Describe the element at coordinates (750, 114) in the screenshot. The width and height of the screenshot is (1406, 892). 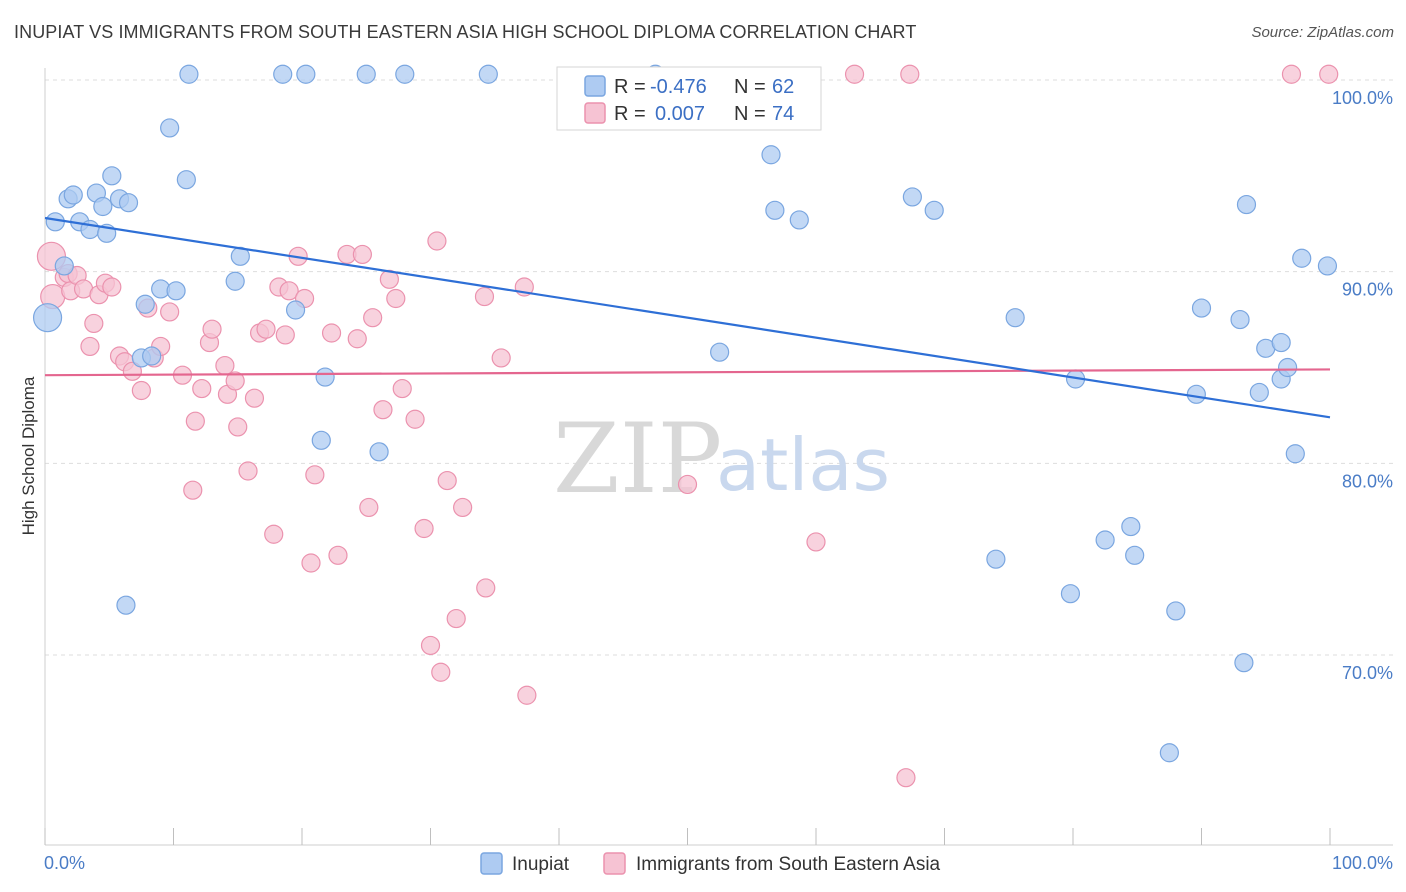
I see `legend-n-label-2: N =` at that location.